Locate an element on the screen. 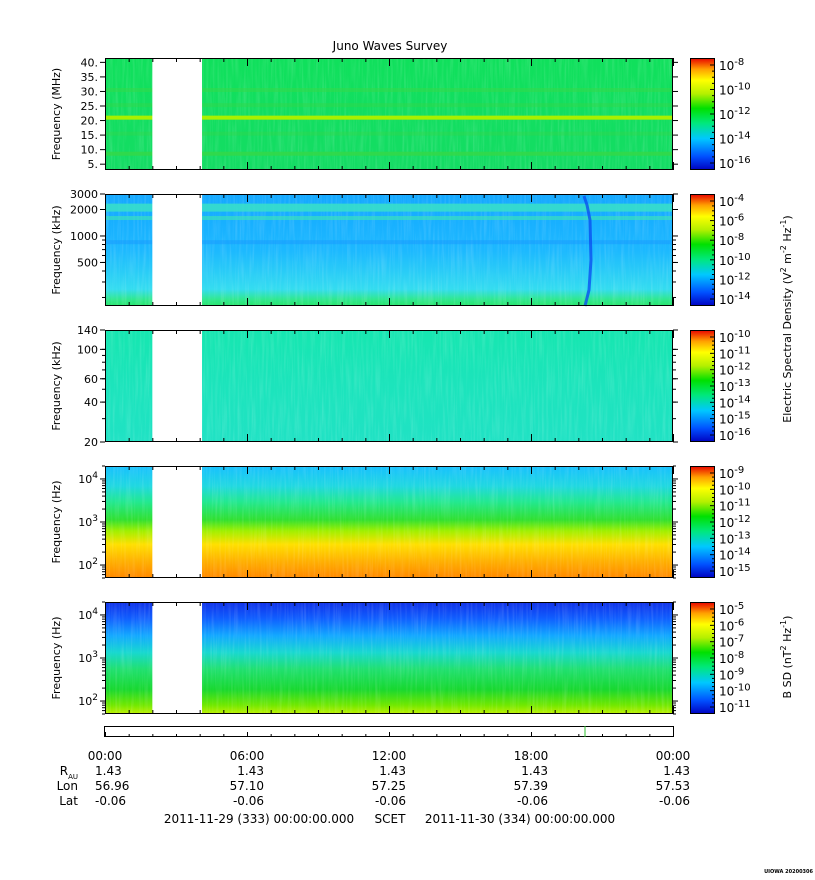 The height and width of the screenshot is (880, 815). chart-title: Juno Waves Survey is located at coordinates (390, 46).